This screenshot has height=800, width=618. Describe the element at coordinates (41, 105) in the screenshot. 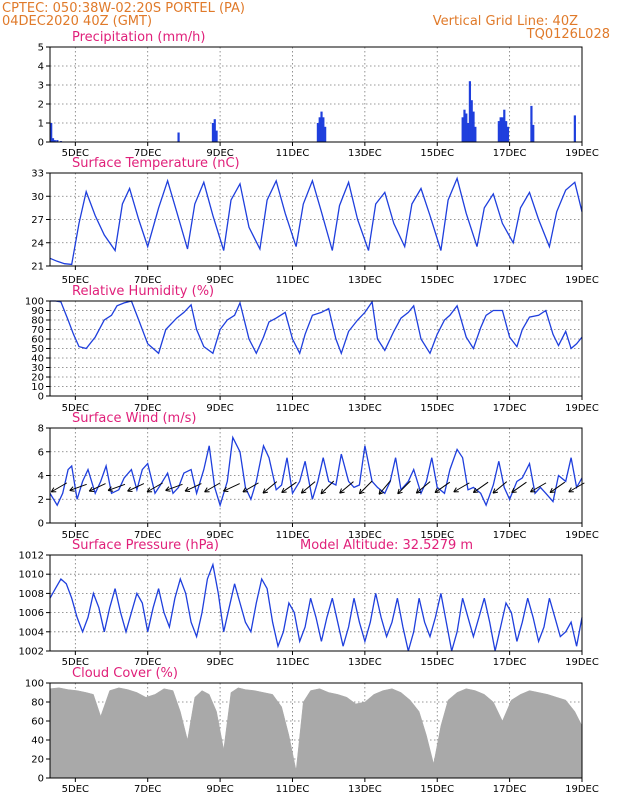

I see `y-tick-label: 2` at that location.